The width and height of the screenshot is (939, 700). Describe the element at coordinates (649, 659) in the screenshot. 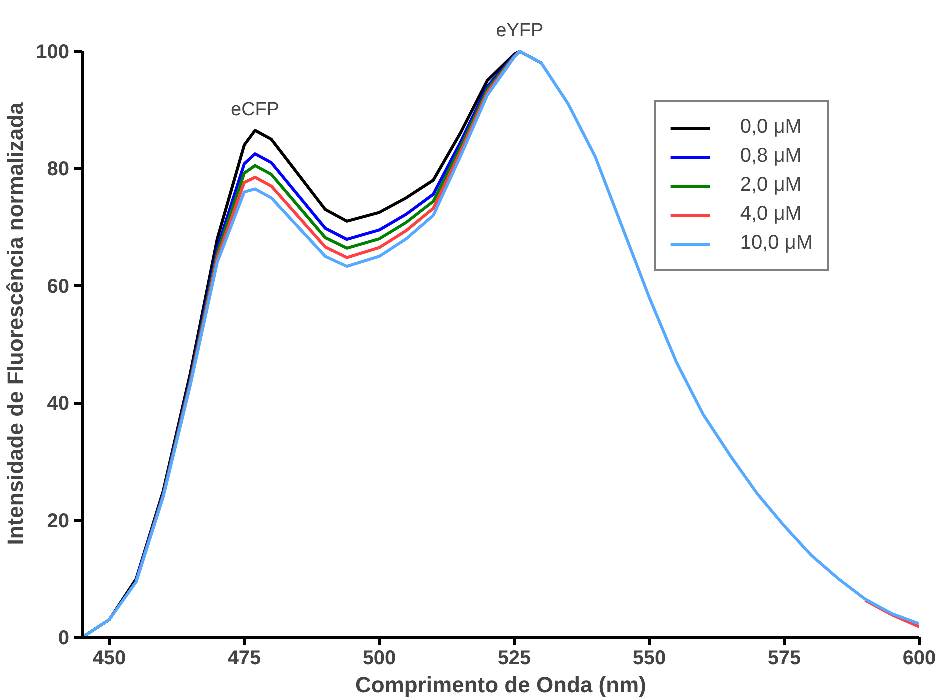

I see `x-tick-label: 550` at that location.